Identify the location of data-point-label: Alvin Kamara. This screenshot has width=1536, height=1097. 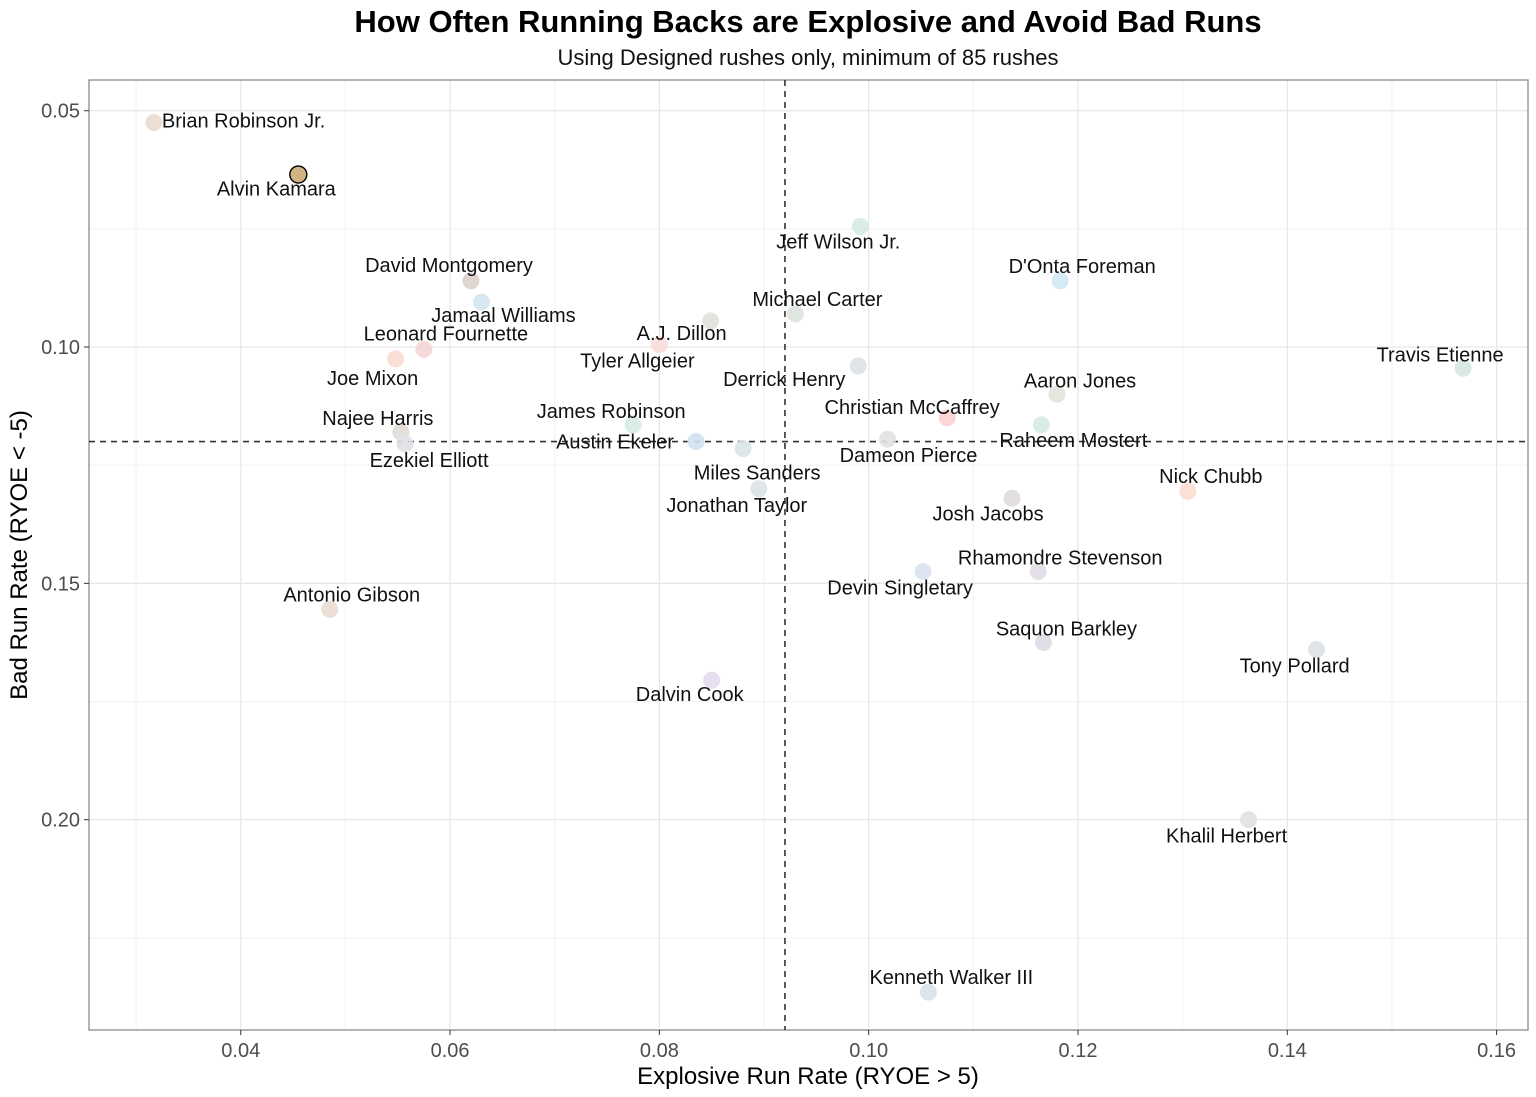
(277, 190).